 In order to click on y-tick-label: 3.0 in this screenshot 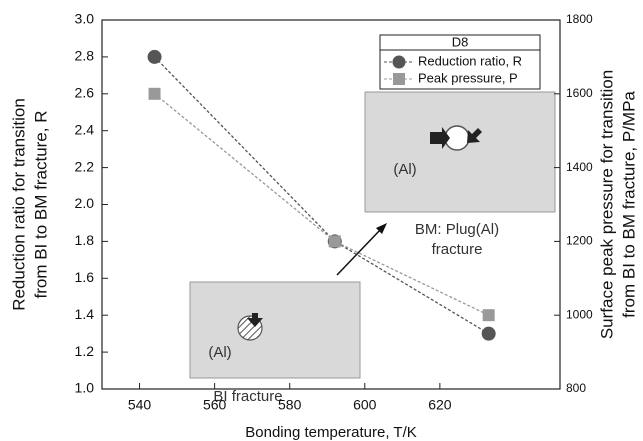, I will do `click(85, 19)`.